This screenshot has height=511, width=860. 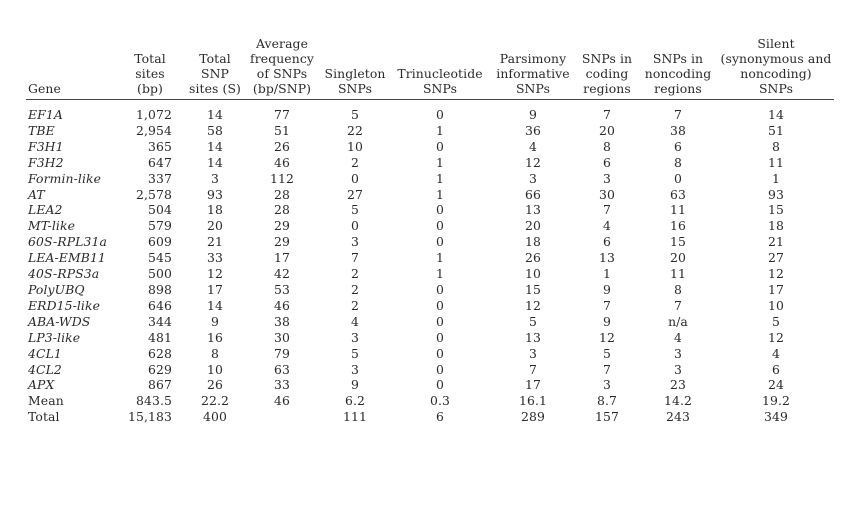 I want to click on table-cell: 33, so click(x=215, y=258).